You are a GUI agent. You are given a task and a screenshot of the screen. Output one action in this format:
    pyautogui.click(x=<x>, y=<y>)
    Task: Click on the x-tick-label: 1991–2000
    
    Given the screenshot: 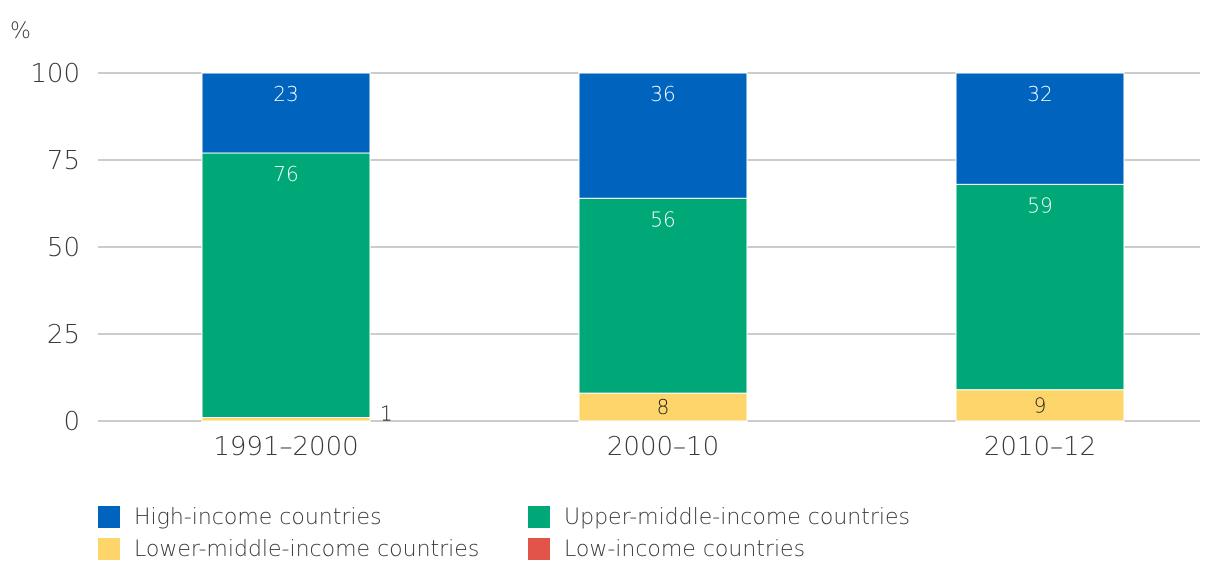 What is the action you would take?
    pyautogui.click(x=285, y=447)
    